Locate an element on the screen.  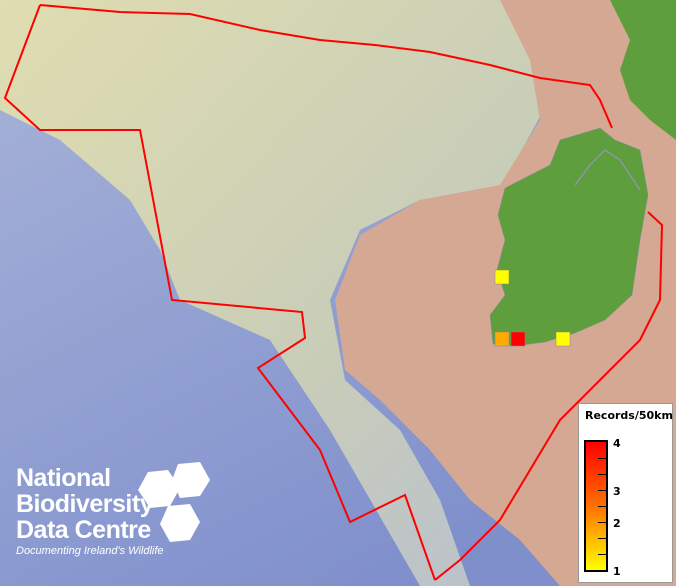
legend-label: 2 is located at coordinates (617, 523).